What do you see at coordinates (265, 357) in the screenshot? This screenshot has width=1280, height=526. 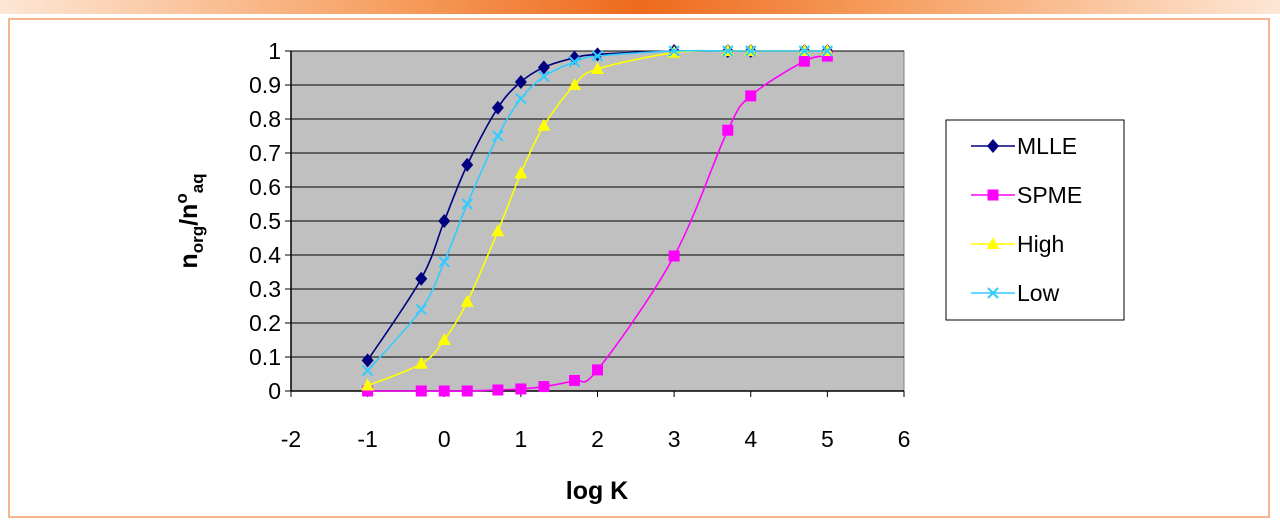 I see `y-tick-label: 0.1` at bounding box center [265, 357].